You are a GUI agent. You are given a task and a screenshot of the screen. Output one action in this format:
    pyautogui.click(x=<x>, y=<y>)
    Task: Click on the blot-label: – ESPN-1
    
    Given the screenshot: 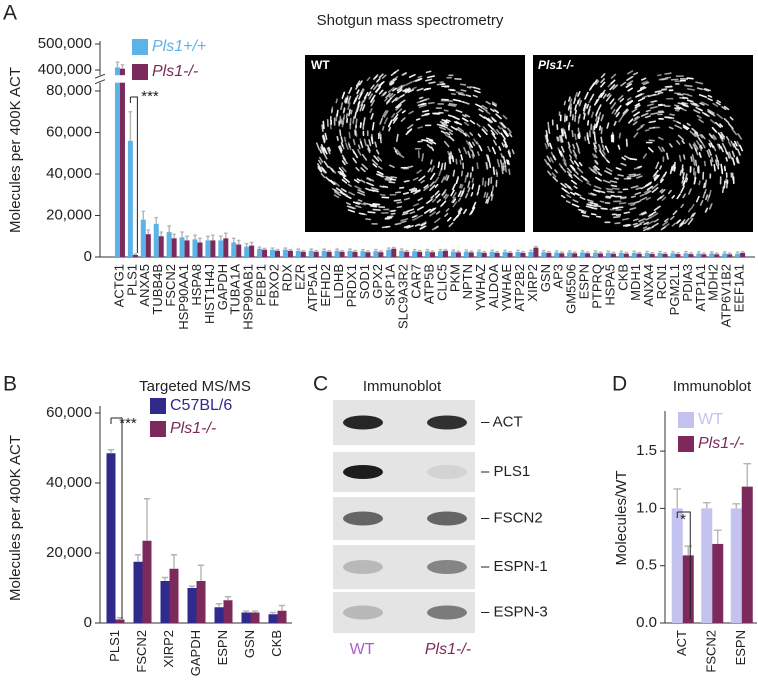 What is the action you would take?
    pyautogui.click(x=514, y=566)
    